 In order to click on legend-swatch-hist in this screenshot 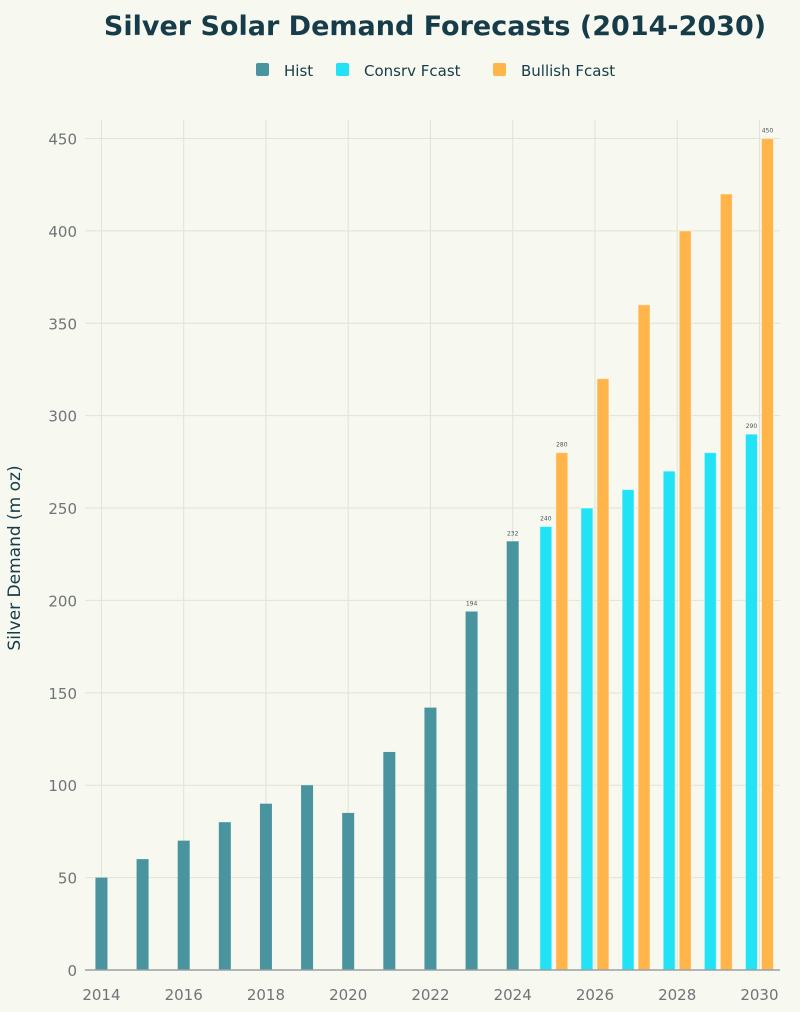, I will do `click(262, 69)`.